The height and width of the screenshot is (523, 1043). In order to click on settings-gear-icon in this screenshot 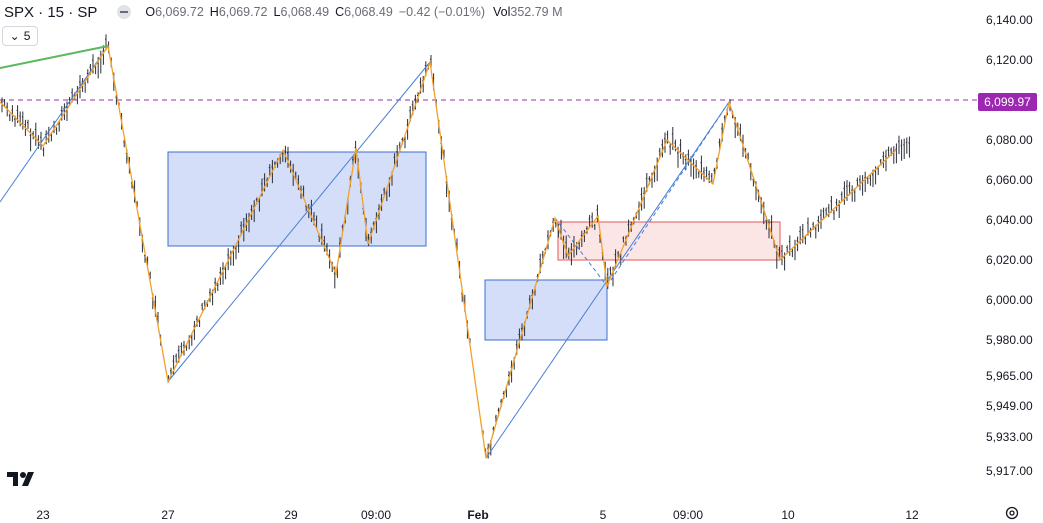, I will do `click(1012, 513)`.